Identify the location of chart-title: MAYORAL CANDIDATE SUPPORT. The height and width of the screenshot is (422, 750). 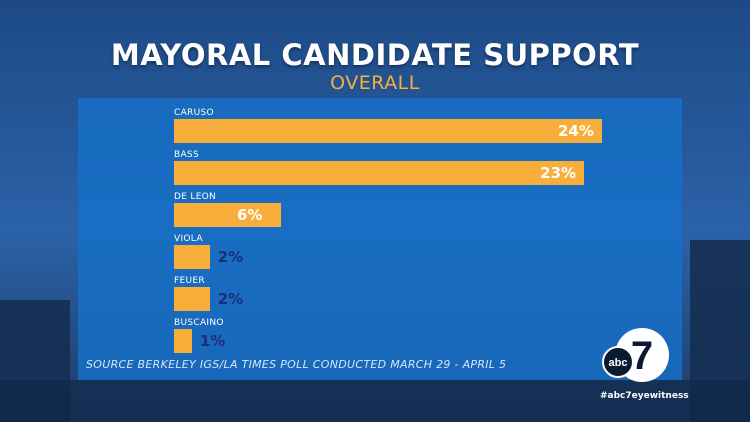
(375, 55).